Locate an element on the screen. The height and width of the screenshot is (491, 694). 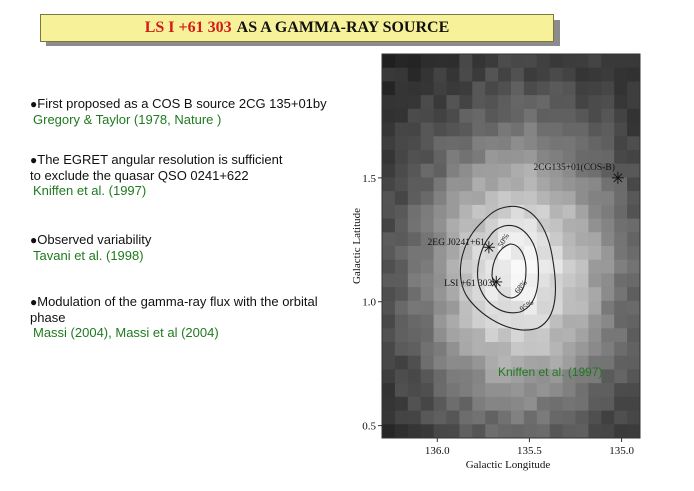
x-tick-label: 136.0 is located at coordinates (437, 451).